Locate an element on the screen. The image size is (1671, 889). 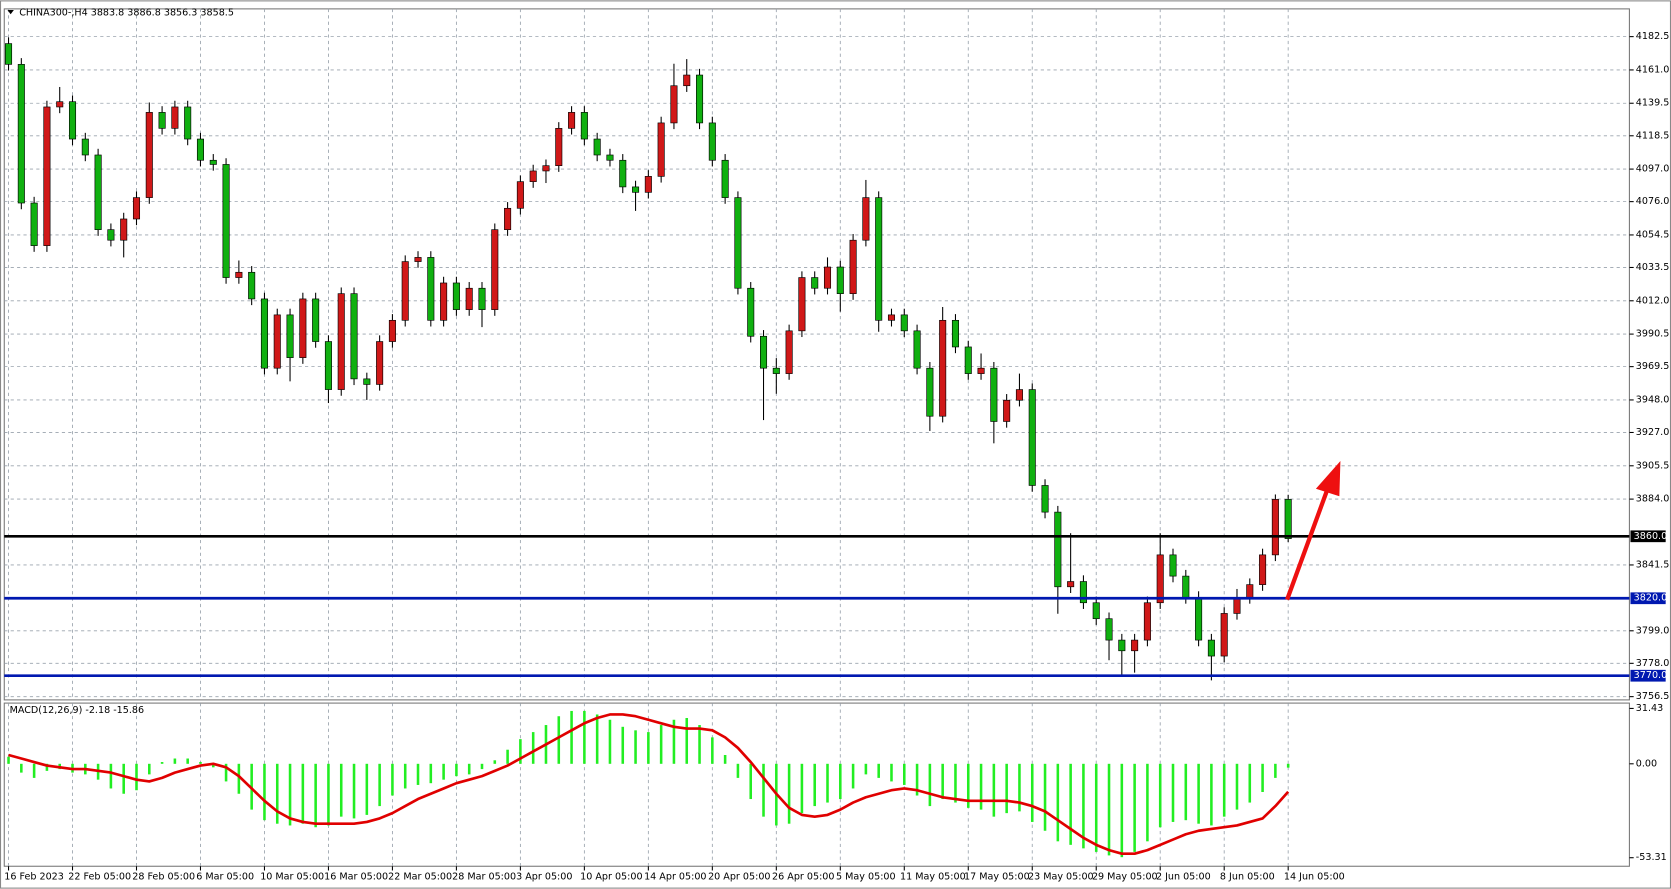
x-tick-label: 3 Apr 05:00 is located at coordinates (544, 876).